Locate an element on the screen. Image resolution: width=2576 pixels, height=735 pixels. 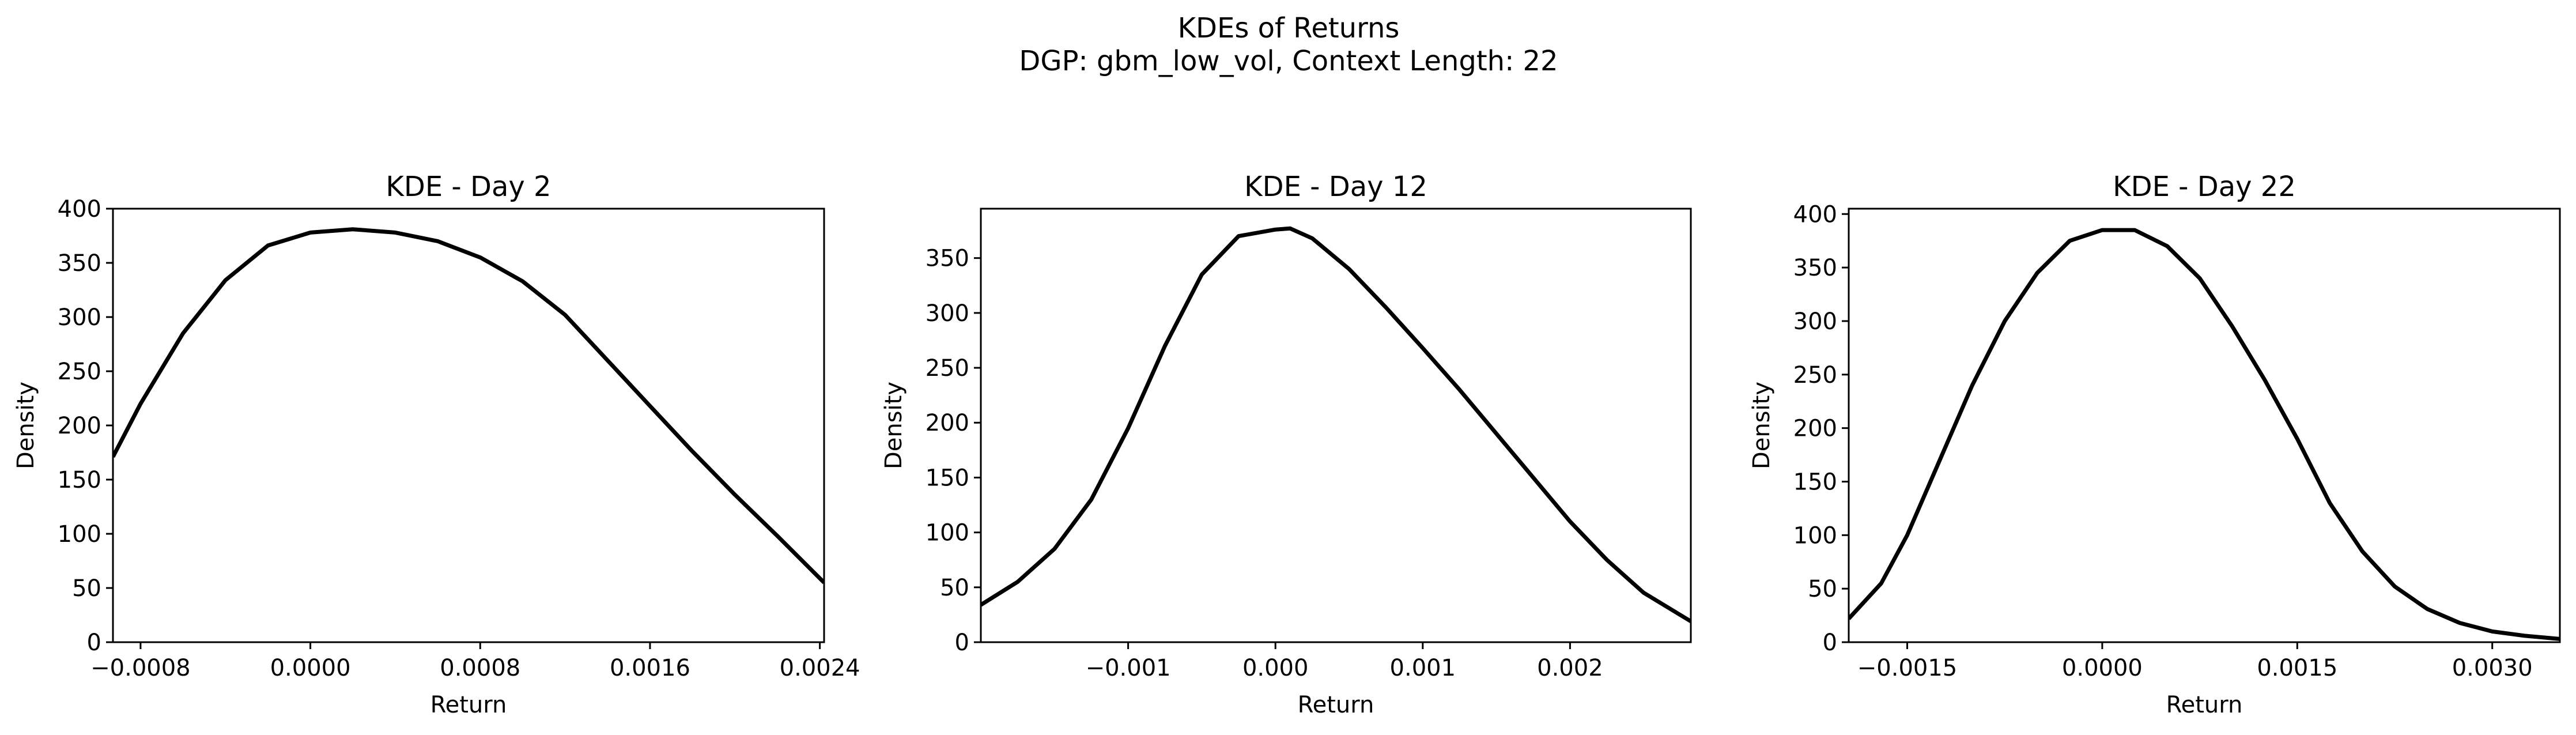
figure-title: KDEs of Returns is located at coordinates (1289, 28).